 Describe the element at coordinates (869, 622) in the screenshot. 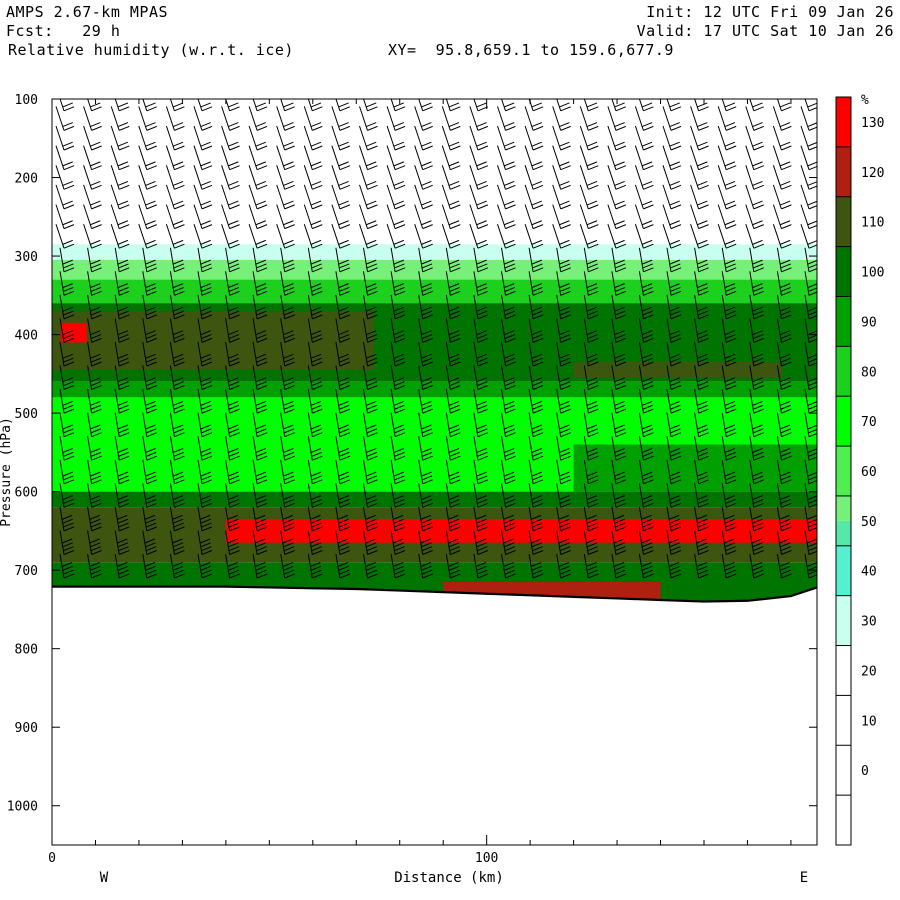

I see `colorbar-tick-label: 30` at that location.